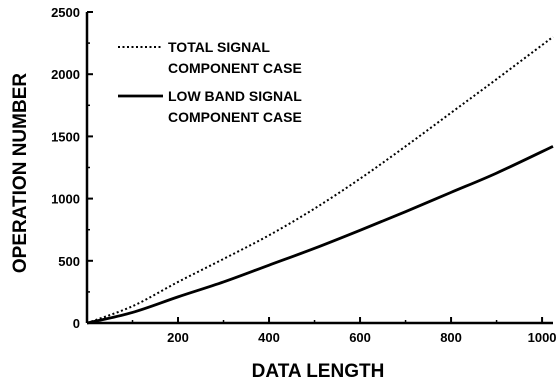 The height and width of the screenshot is (384, 557). What do you see at coordinates (318, 371) in the screenshot?
I see `x-axis-title: DATA LENGTH` at bounding box center [318, 371].